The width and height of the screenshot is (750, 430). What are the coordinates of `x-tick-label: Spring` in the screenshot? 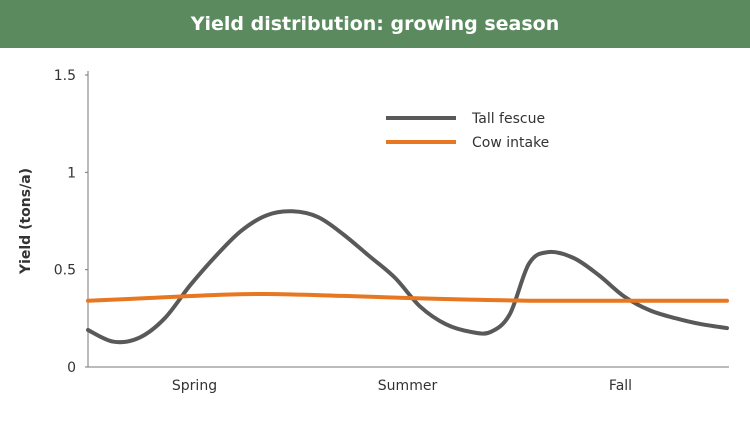 It's located at (194, 386).